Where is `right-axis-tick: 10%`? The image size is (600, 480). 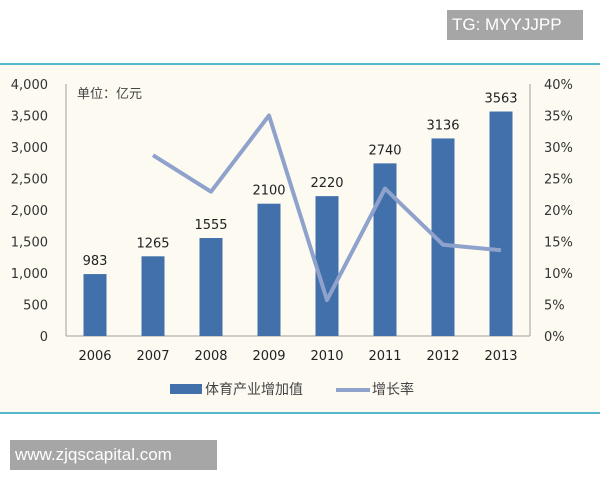 right-axis-tick: 10% is located at coordinates (558, 274).